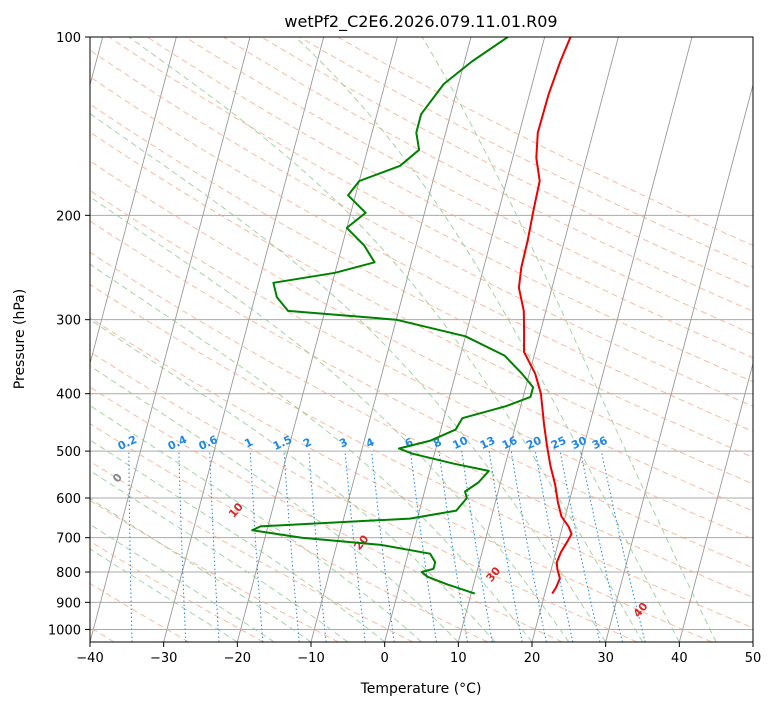  What do you see at coordinates (20, 339) in the screenshot?
I see `y-axis-title: Pressure (hPa)` at bounding box center [20, 339].